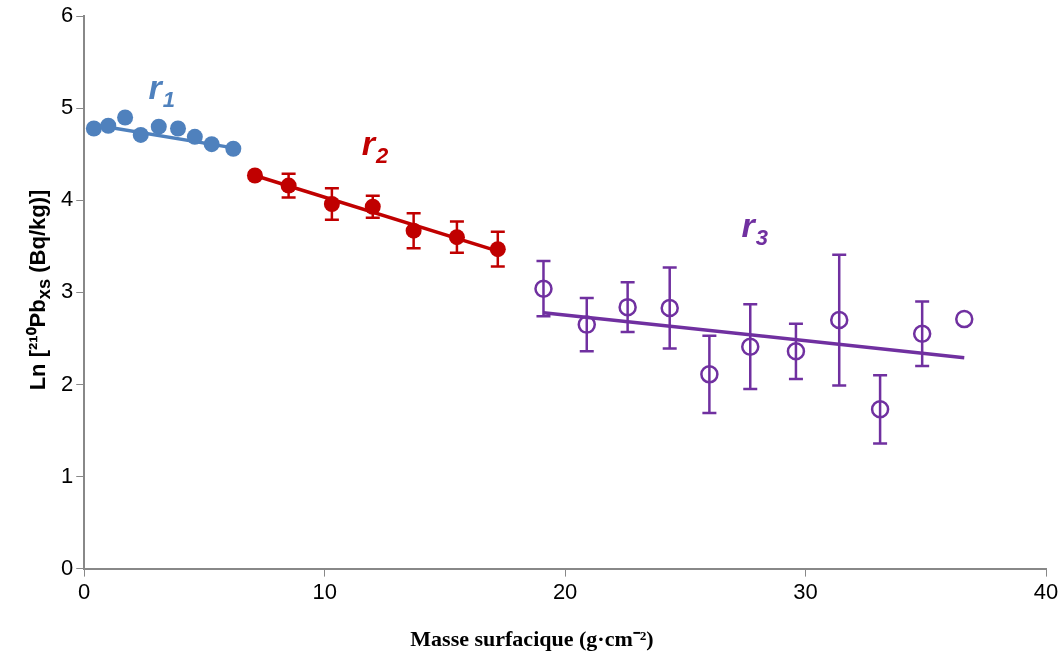  I want to click on y-tick-label: 2, so click(67, 383).